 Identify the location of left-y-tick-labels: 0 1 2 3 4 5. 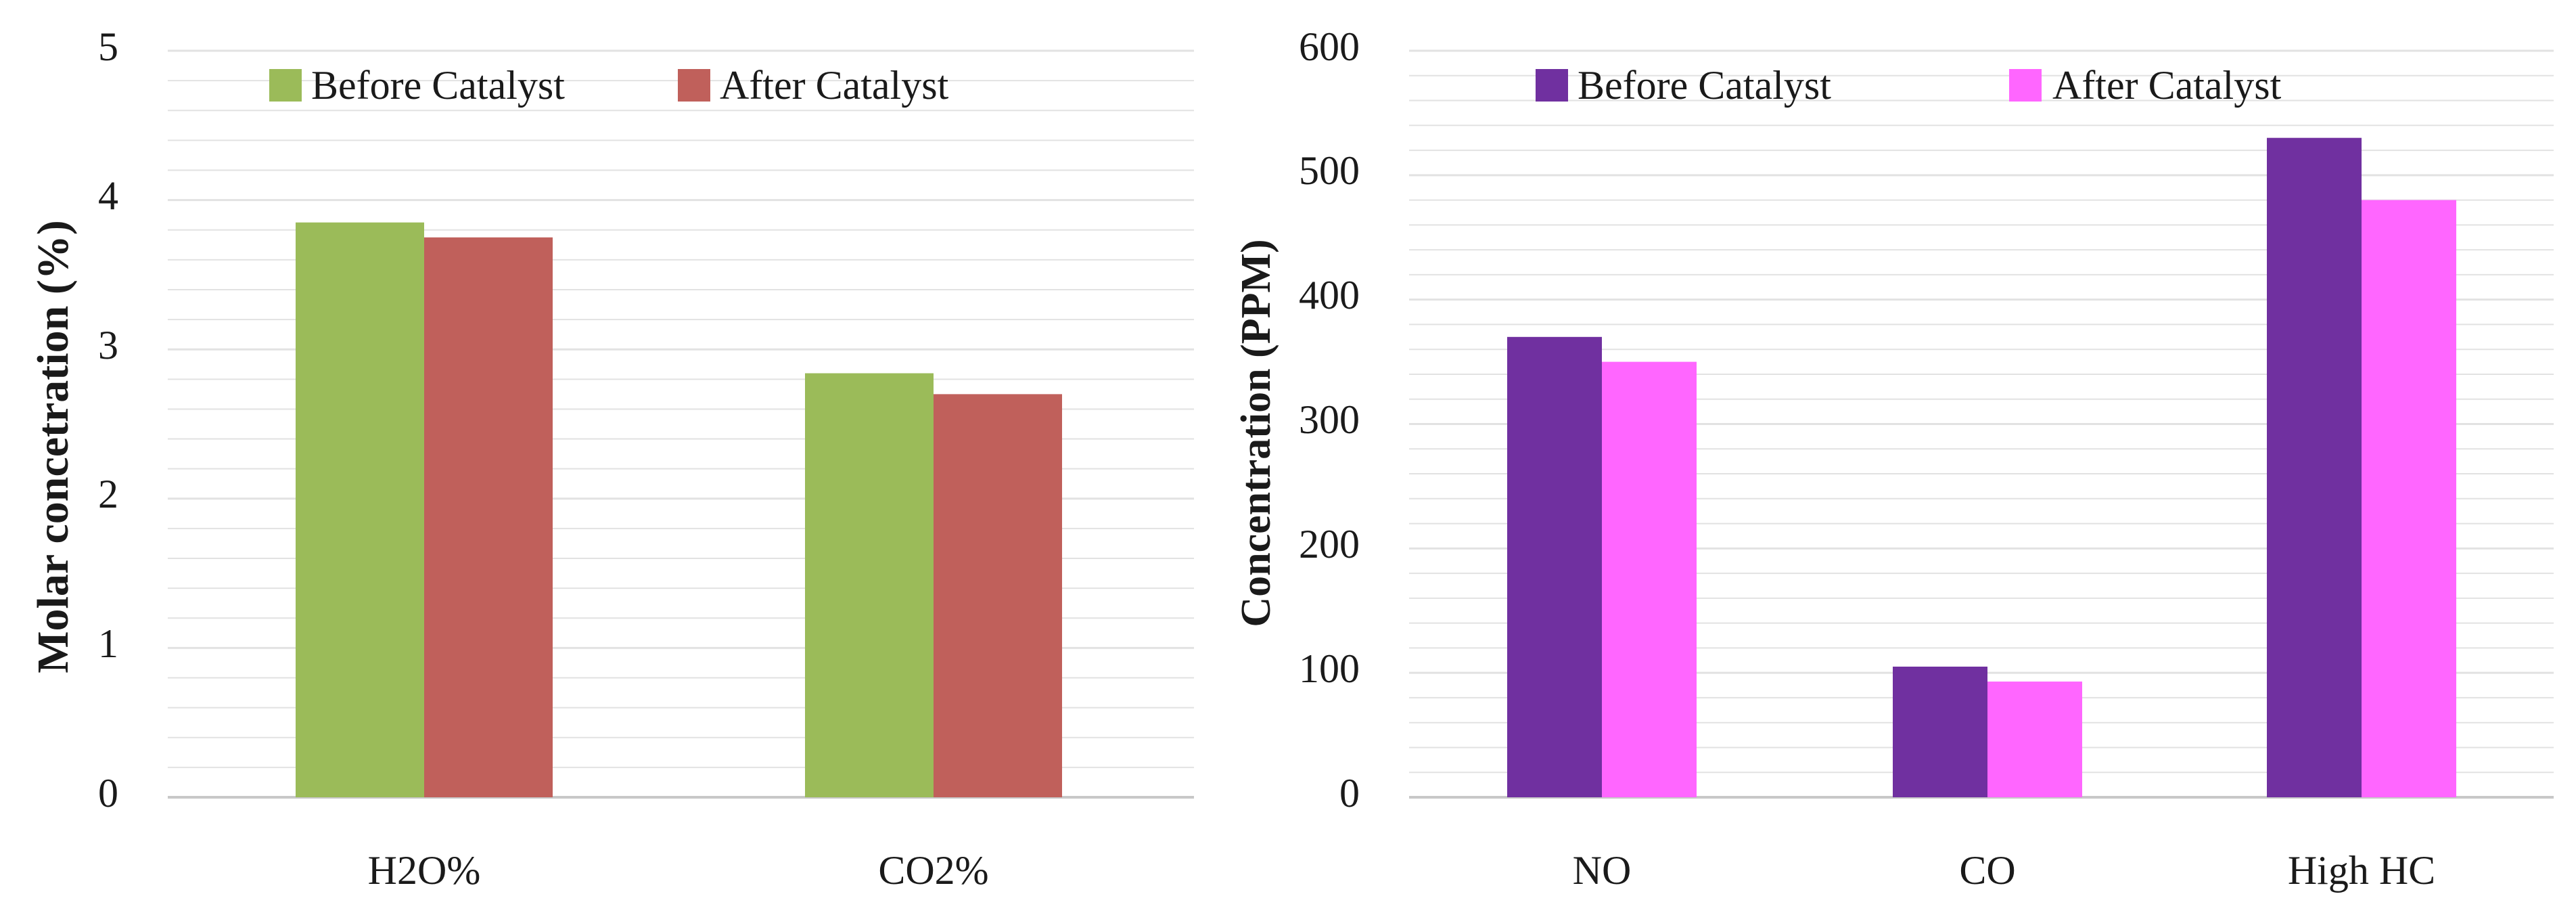
(108, 420).